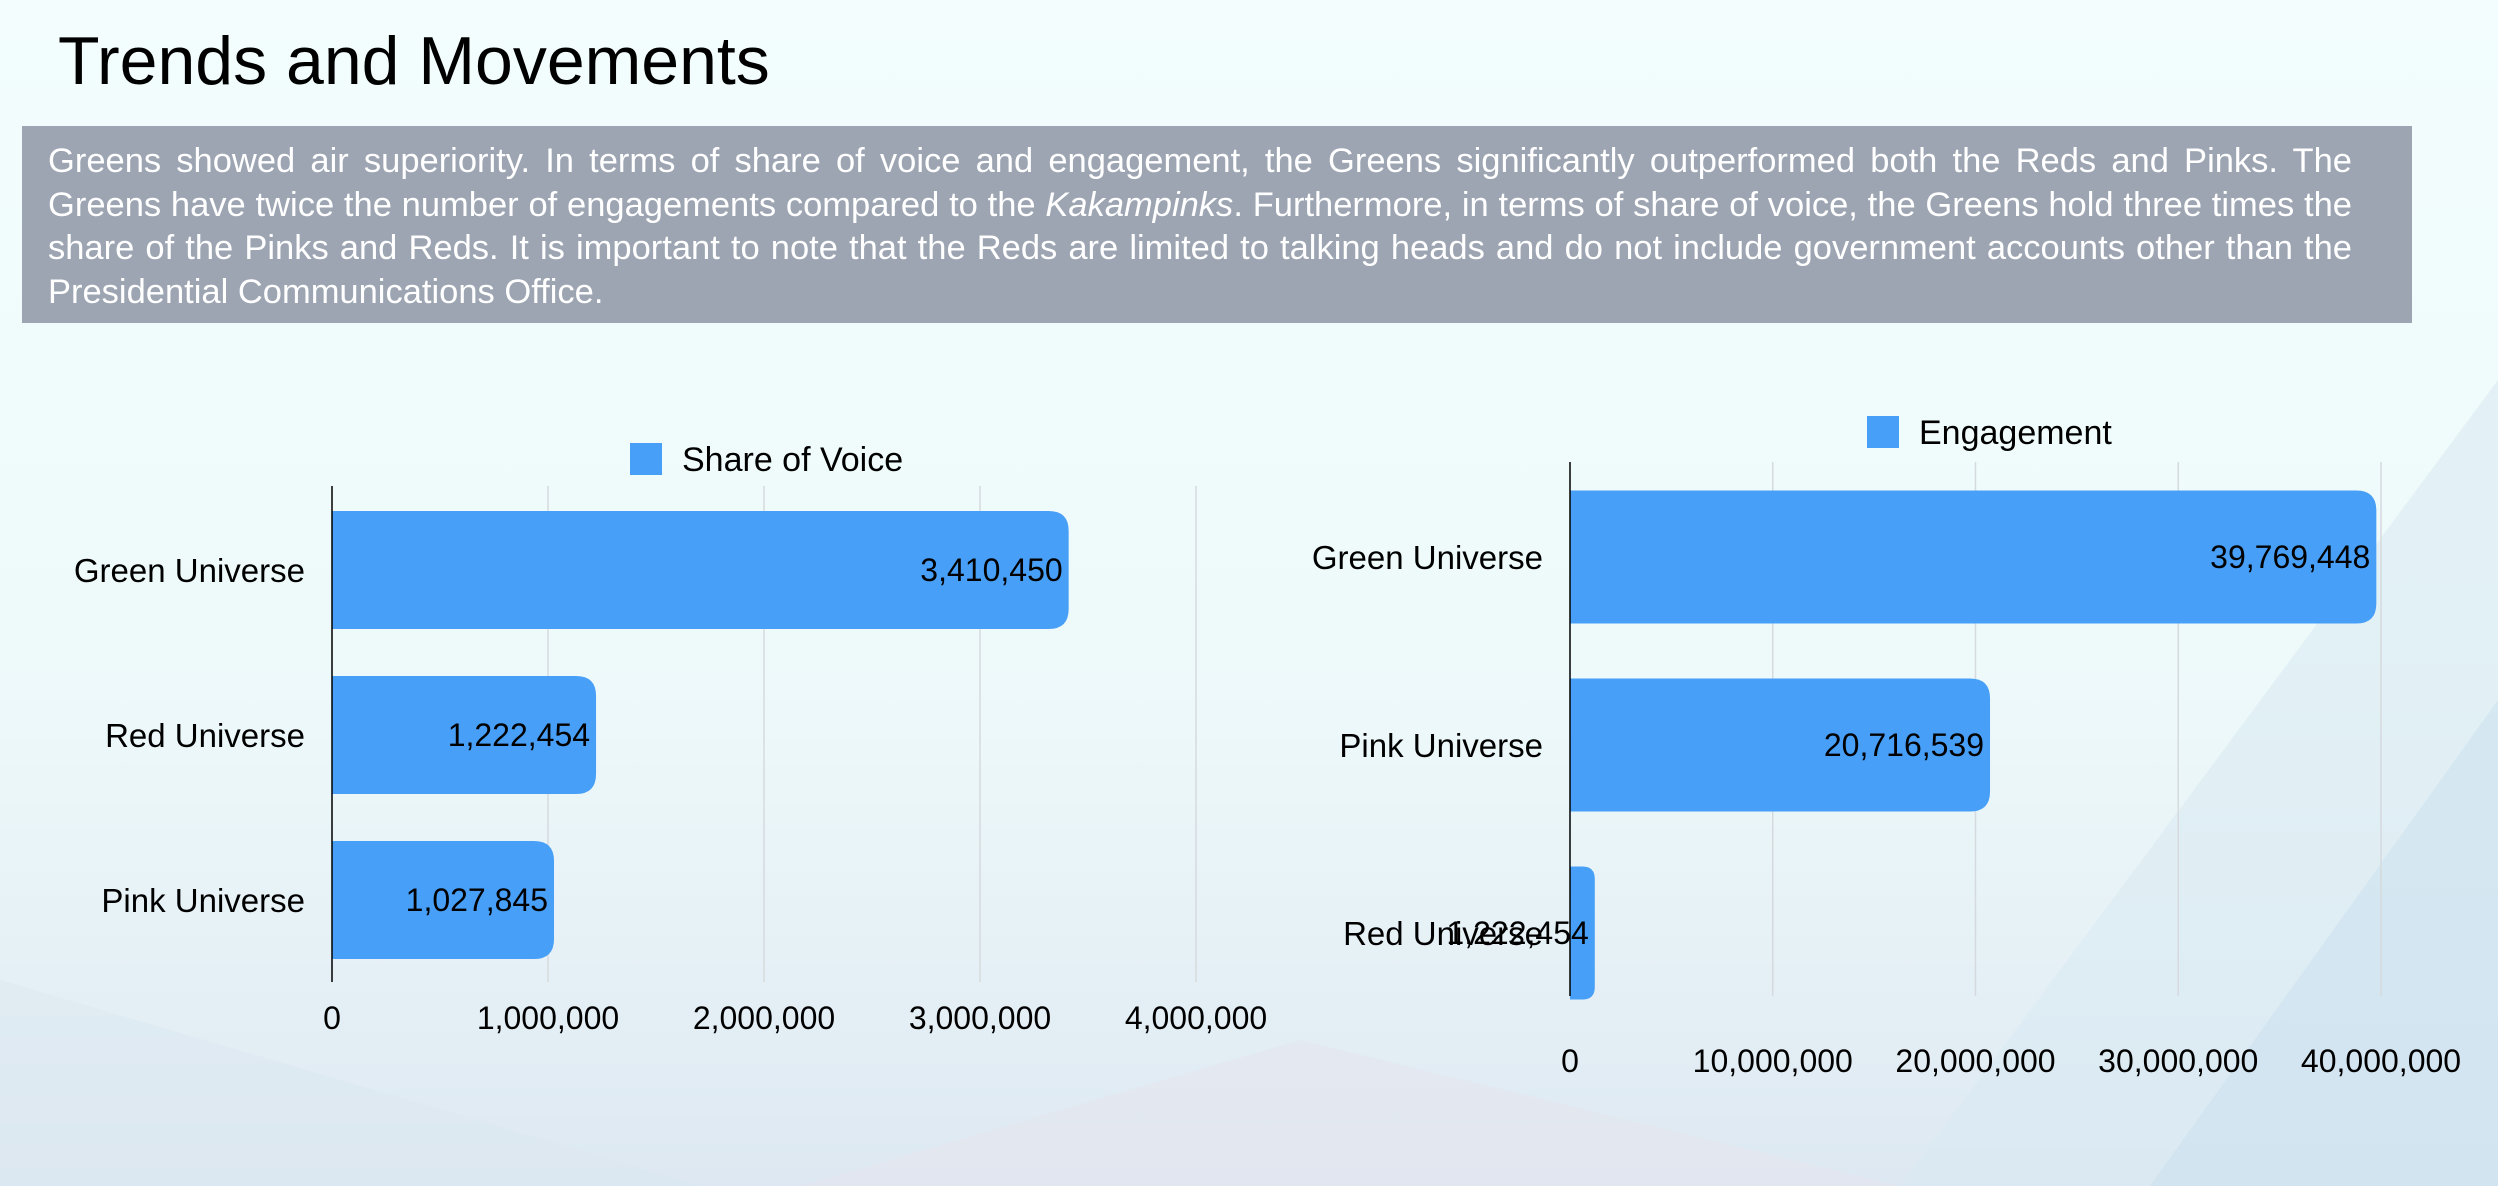  What do you see at coordinates (189, 570) in the screenshot?
I see `sov-category-label: Green Universe` at bounding box center [189, 570].